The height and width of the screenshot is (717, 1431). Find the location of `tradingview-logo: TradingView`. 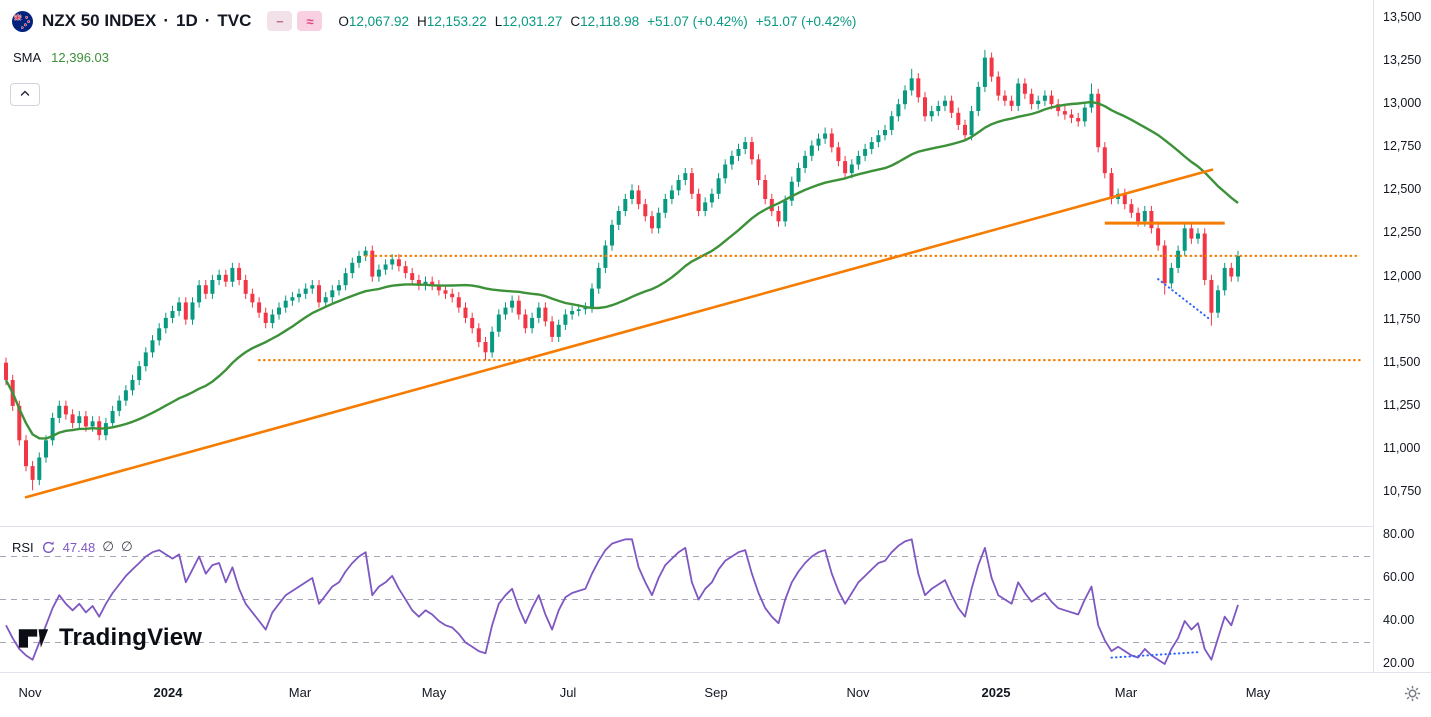

tradingview-logo: TradingView is located at coordinates (109, 637).